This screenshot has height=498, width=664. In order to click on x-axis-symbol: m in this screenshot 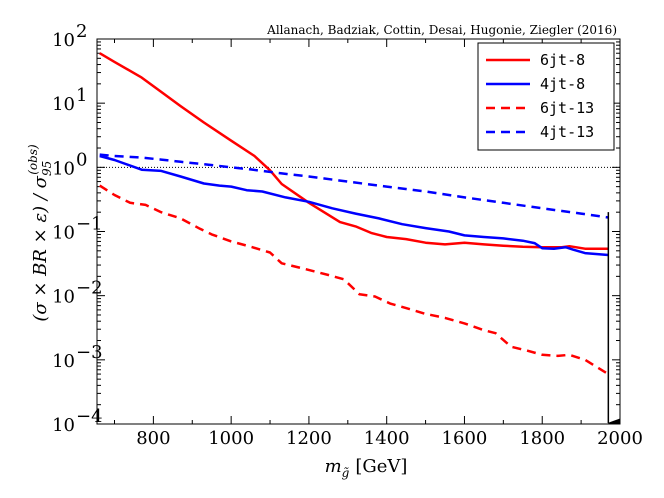, I will do `click(333, 466)`.